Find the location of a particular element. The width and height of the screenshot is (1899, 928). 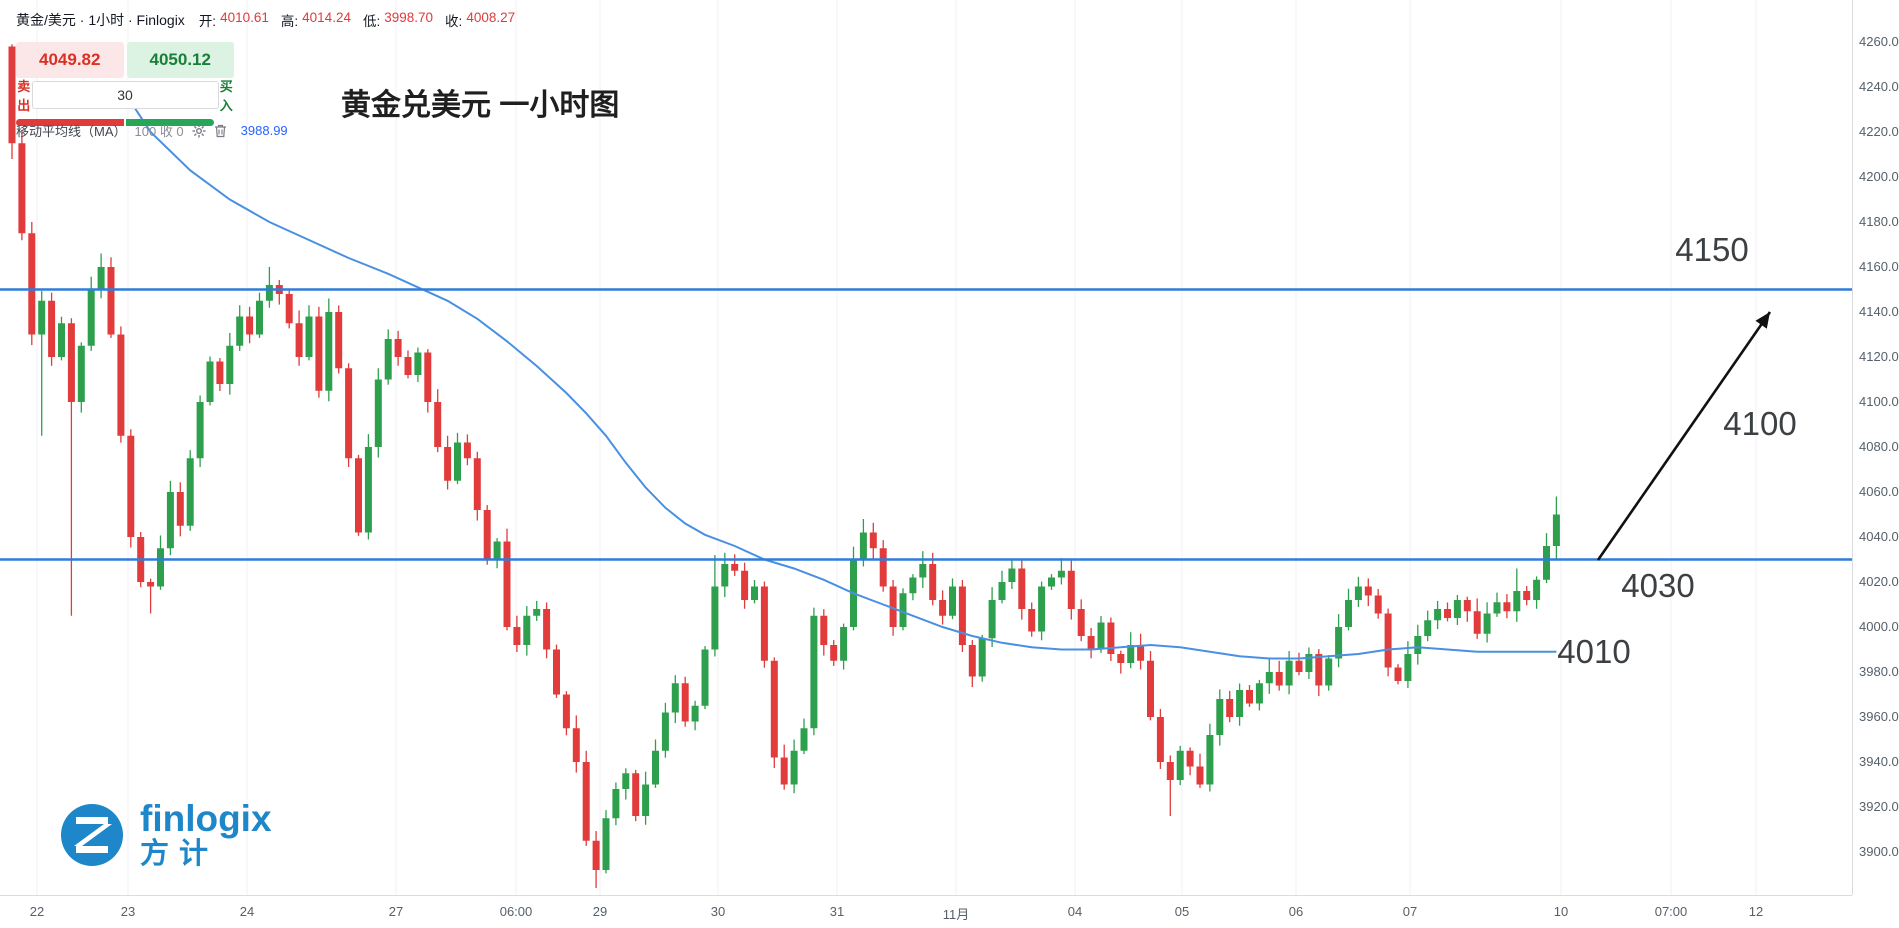

finlogix-logo-icon is located at coordinates (92, 834).